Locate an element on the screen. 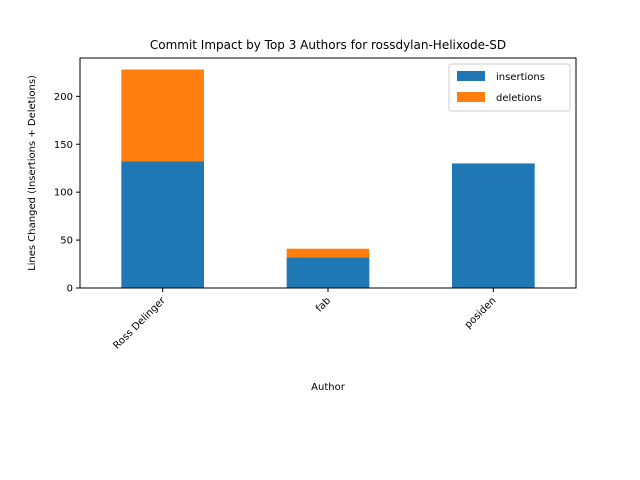  y-tick-label: 0 is located at coordinates (70, 289).